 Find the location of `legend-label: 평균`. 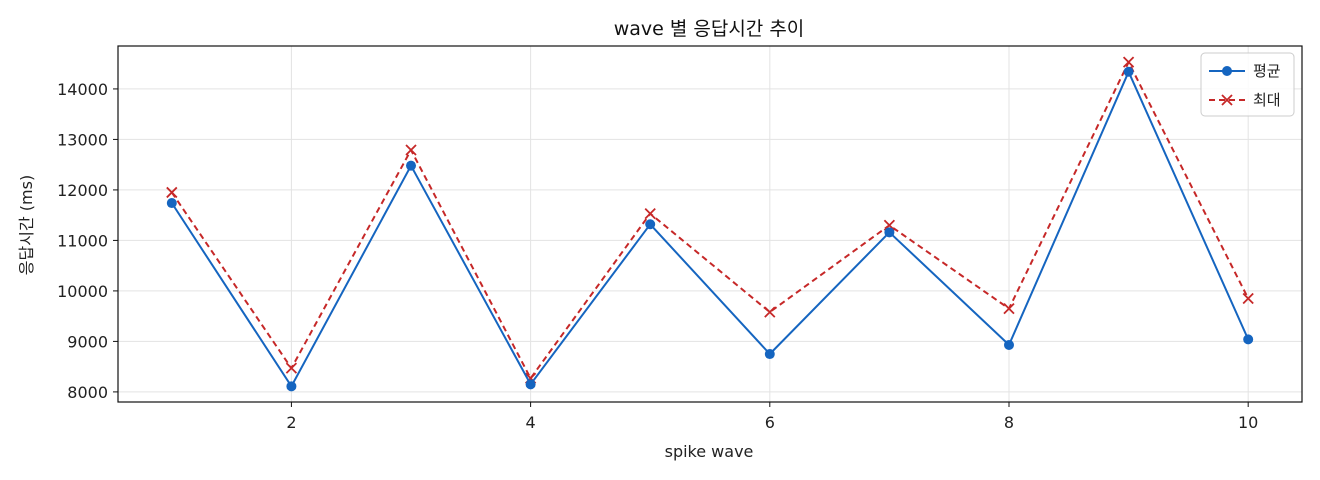

legend-label: 평균 is located at coordinates (1267, 71).